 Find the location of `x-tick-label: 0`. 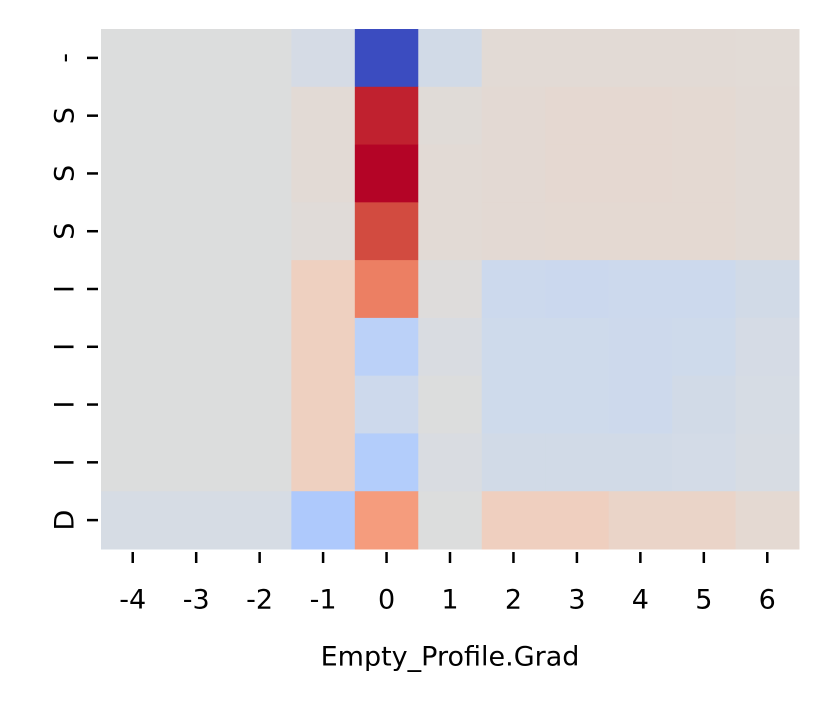

x-tick-label: 0 is located at coordinates (386, 600).